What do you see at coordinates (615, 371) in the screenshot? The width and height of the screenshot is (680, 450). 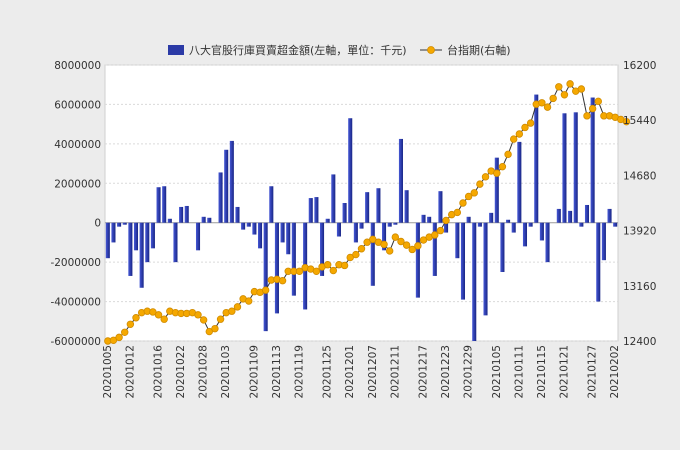 I see `x-tick-label: 20210202` at bounding box center [615, 371].